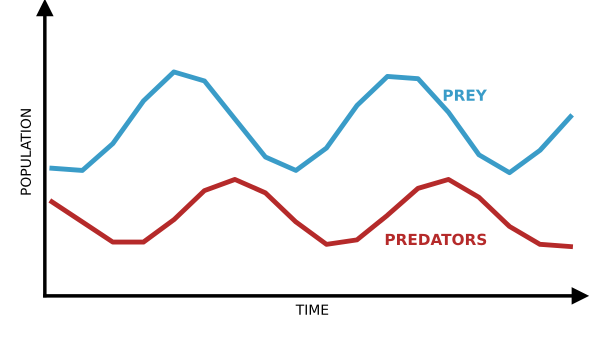  I want to click on series-label: PREDATORS, so click(436, 240).